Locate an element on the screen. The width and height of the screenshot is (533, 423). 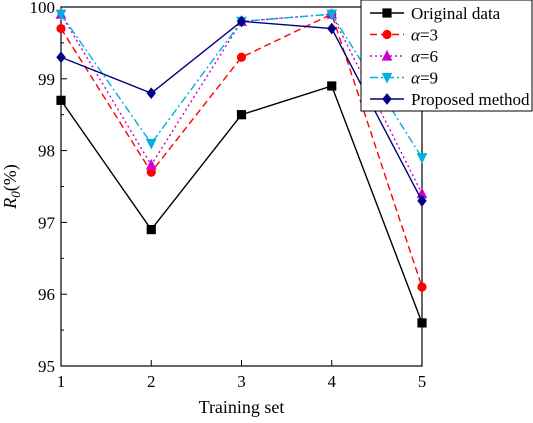
x-tick-label: 3 is located at coordinates (241, 381).